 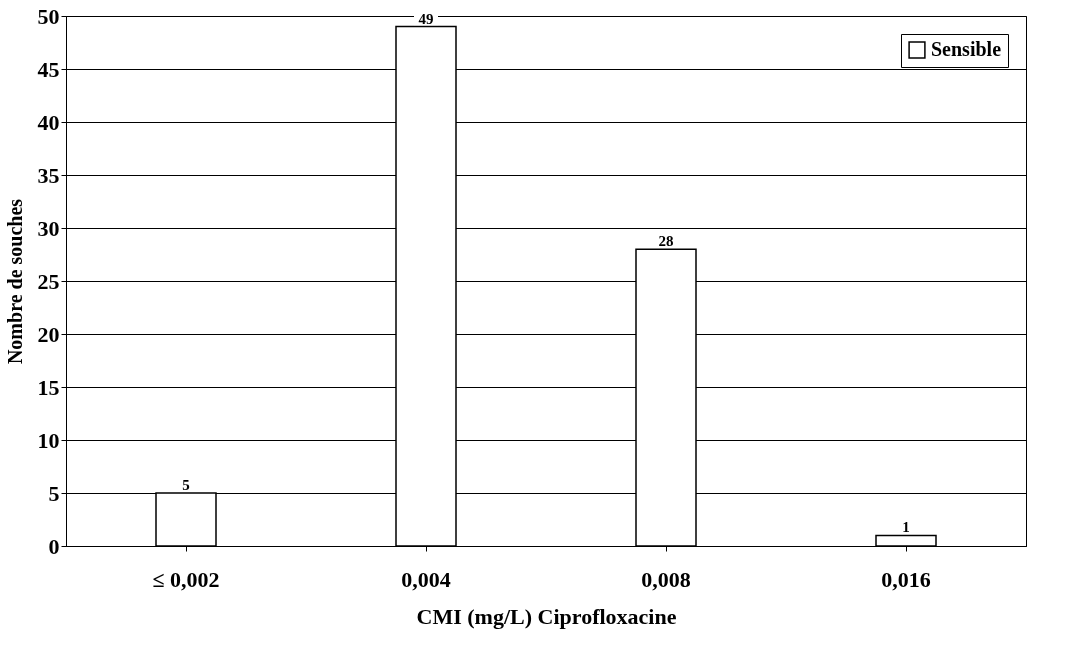 What do you see at coordinates (54, 546) in the screenshot?
I see `y-tick-label: 0` at bounding box center [54, 546].